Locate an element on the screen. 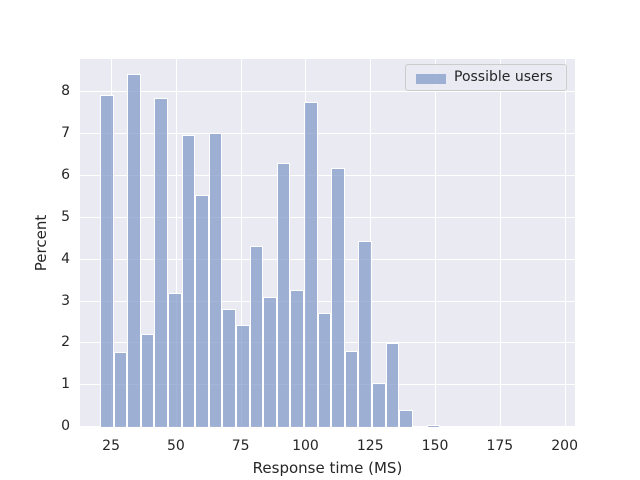  y-tick-label: 2 is located at coordinates (65, 342).